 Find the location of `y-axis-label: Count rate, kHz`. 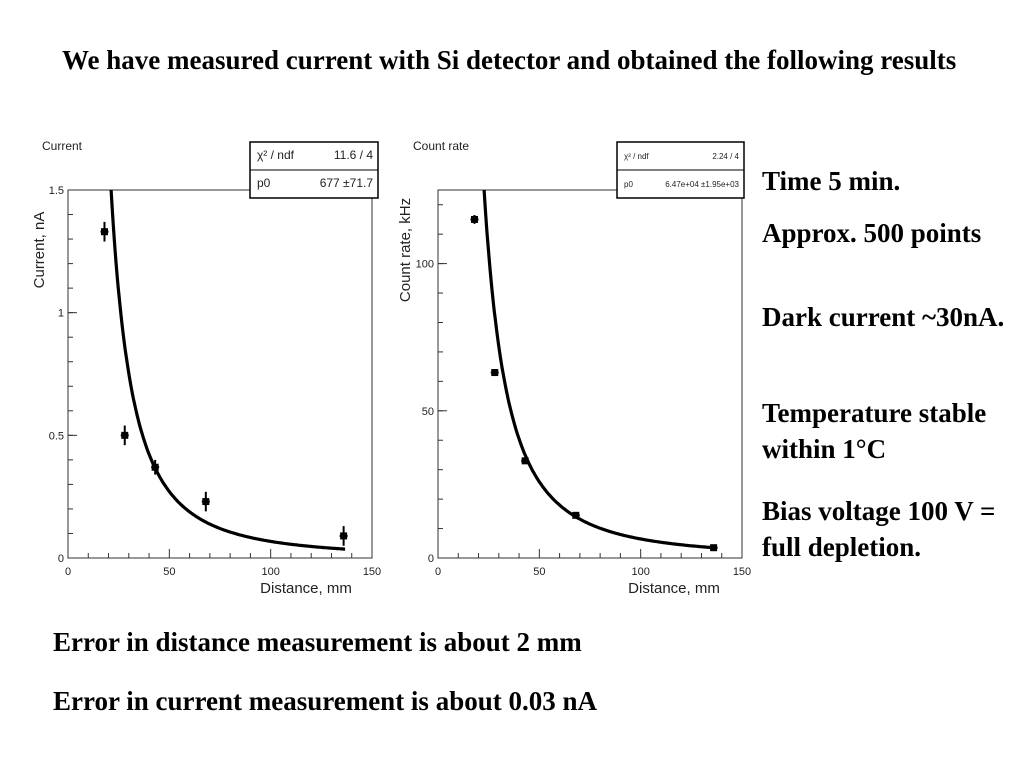

y-axis-label: Count rate, kHz is located at coordinates (405, 250).